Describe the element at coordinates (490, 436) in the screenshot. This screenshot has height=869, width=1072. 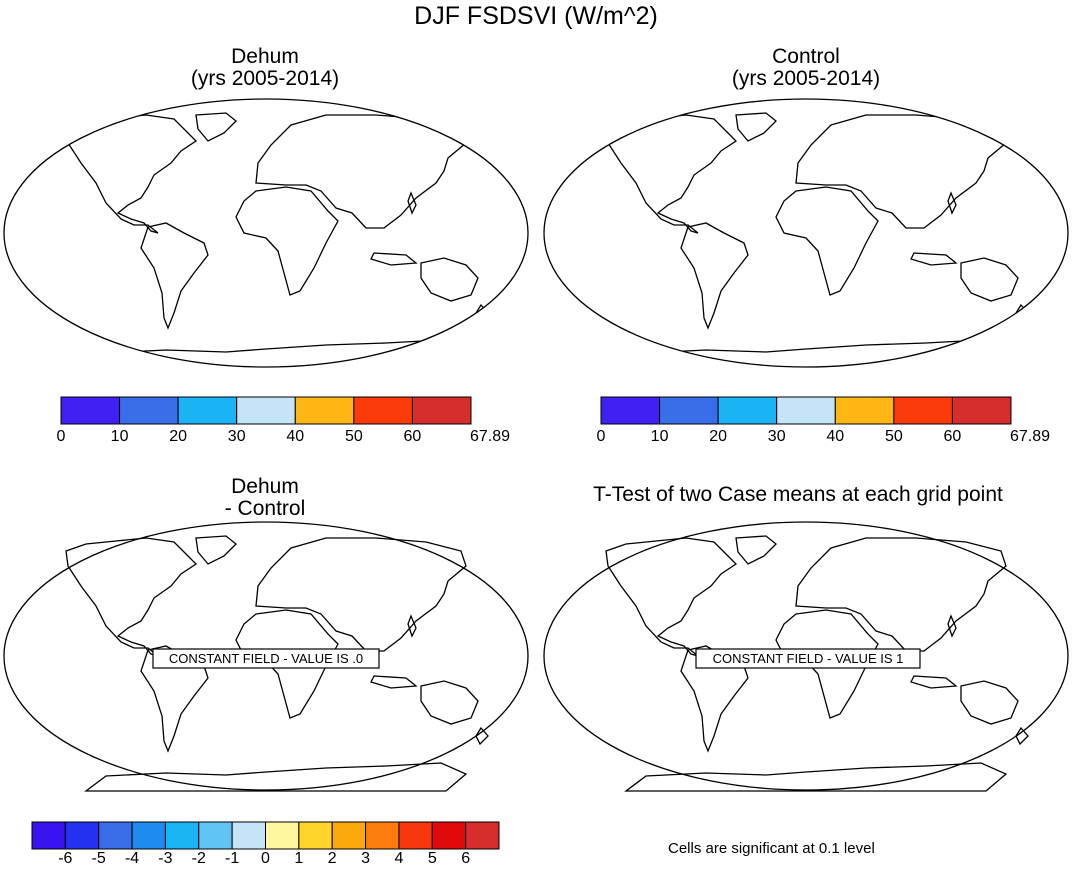
I see `colorbar-dehum-tick-label: 67.89` at that location.